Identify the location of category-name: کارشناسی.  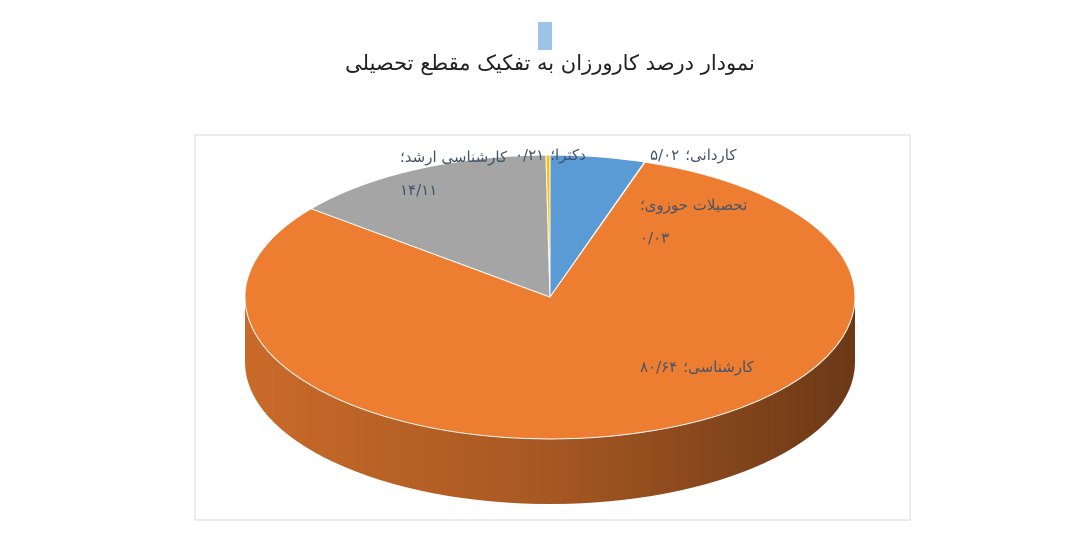
(721, 367).